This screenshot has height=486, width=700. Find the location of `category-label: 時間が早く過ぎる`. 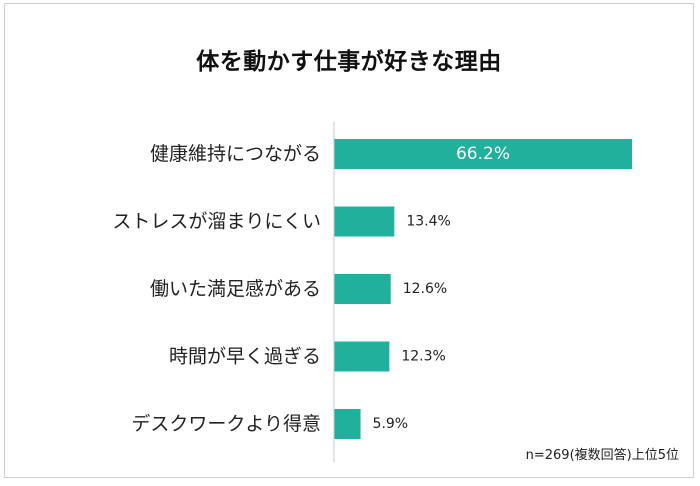

category-label: 時間が早く過ぎる is located at coordinates (245, 357).